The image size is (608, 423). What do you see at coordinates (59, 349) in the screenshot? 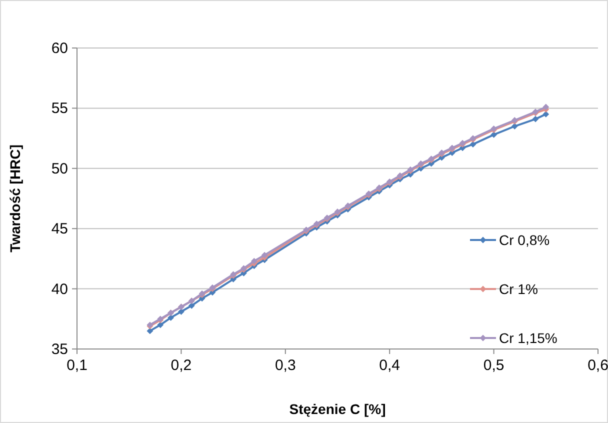
I see `y-tick-label: 35` at bounding box center [59, 349].